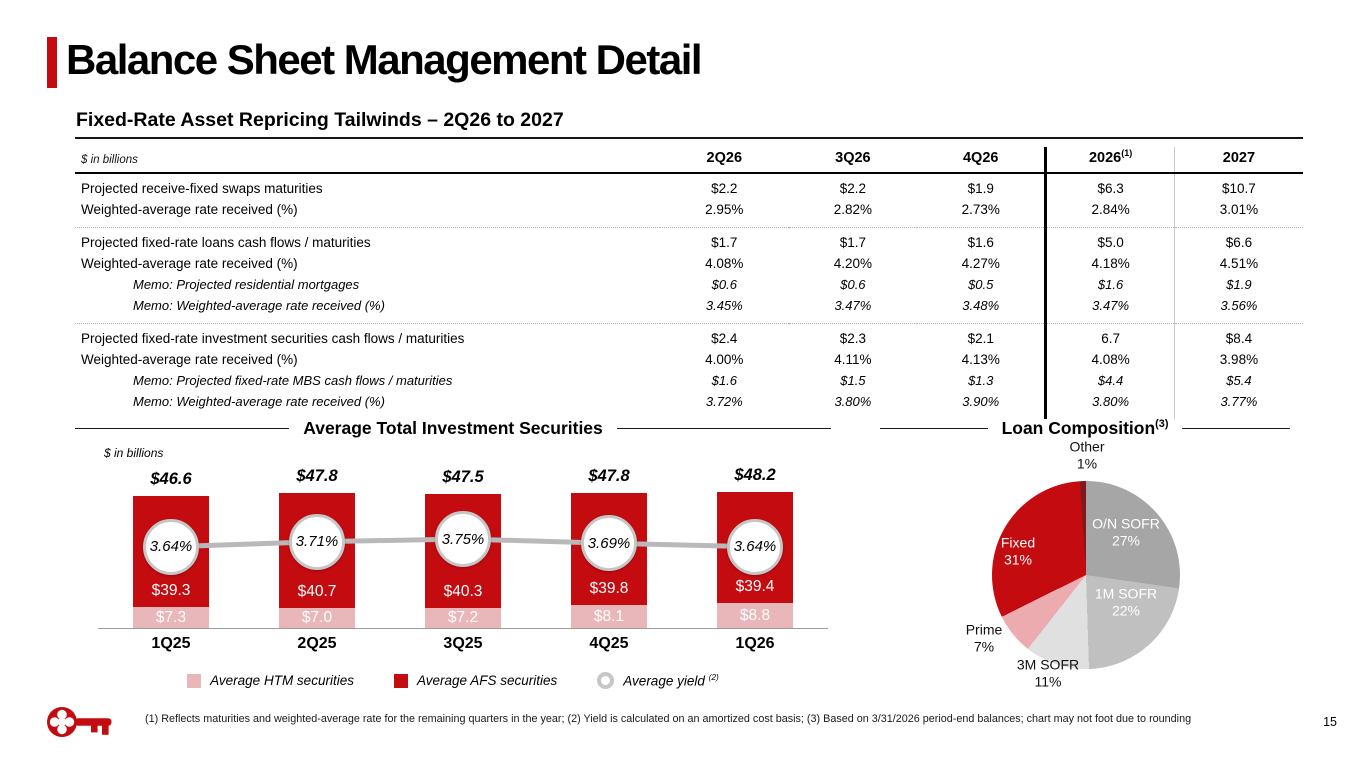 This screenshot has width=1365, height=768. I want to click on legend-item-htm: Average HTM securities, so click(270, 680).